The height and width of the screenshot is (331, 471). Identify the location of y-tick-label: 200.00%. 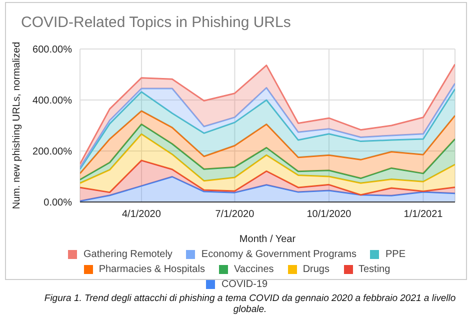
(52, 152).